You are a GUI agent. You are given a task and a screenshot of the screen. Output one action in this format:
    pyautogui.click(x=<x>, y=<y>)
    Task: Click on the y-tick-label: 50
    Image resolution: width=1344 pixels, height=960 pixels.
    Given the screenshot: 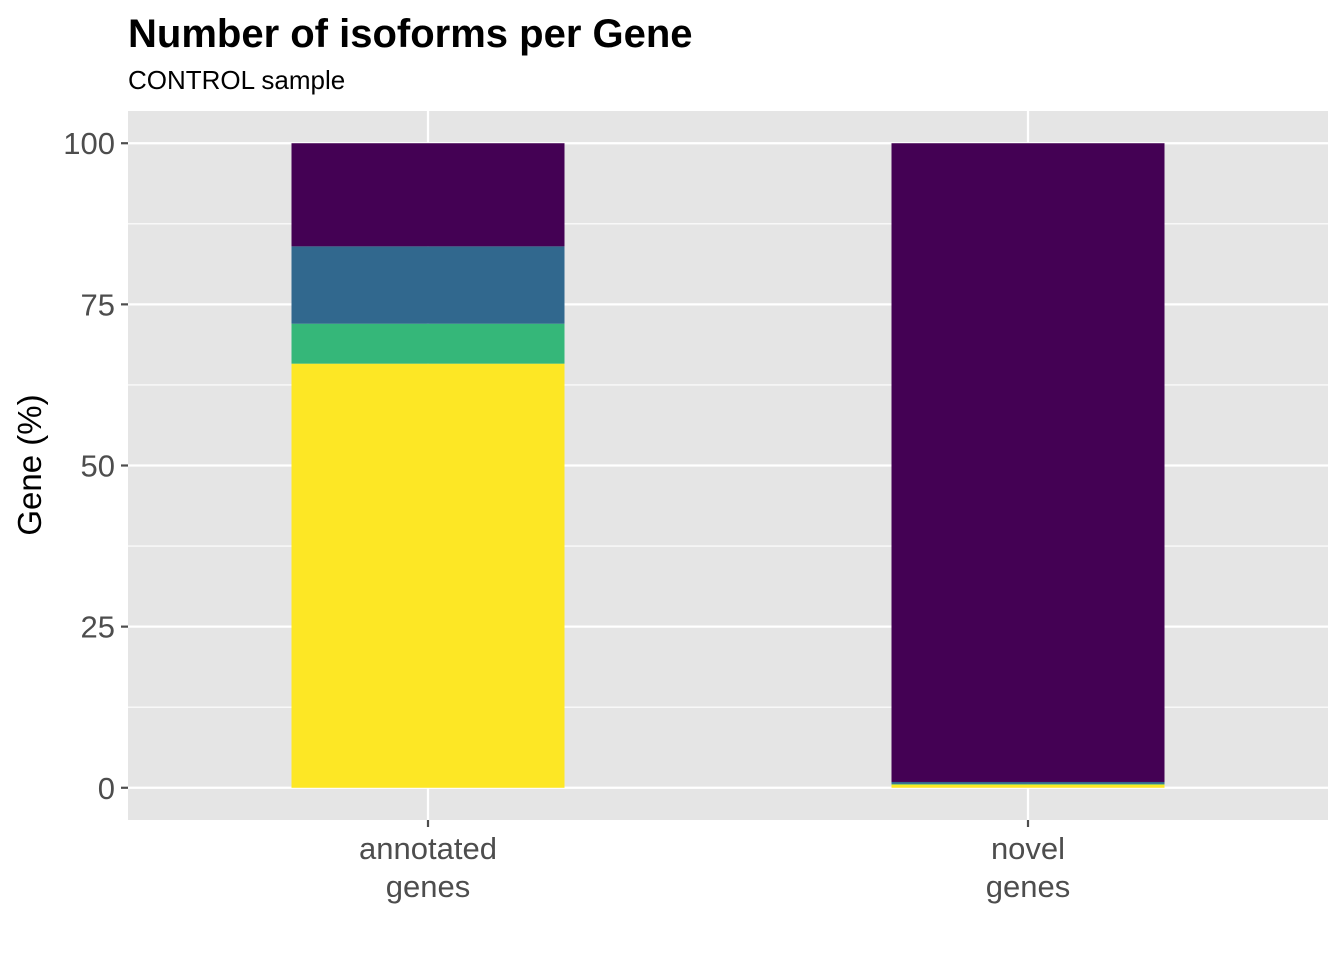 What is the action you would take?
    pyautogui.click(x=98, y=466)
    